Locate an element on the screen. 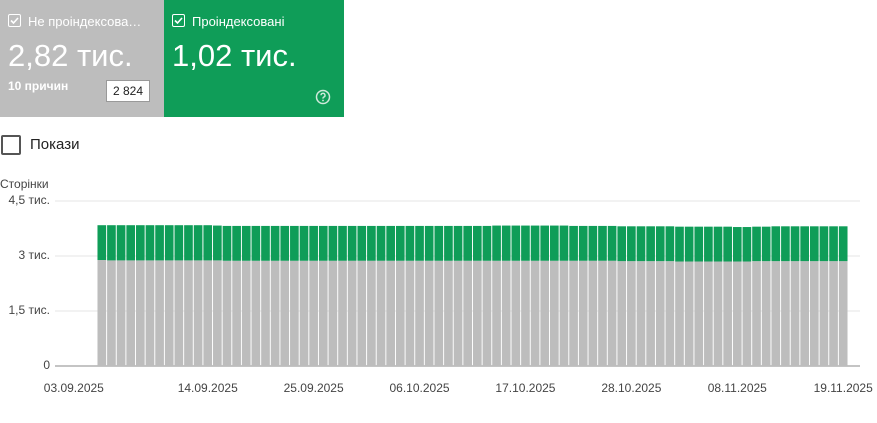  card-label: Проіндексовані is located at coordinates (238, 21).